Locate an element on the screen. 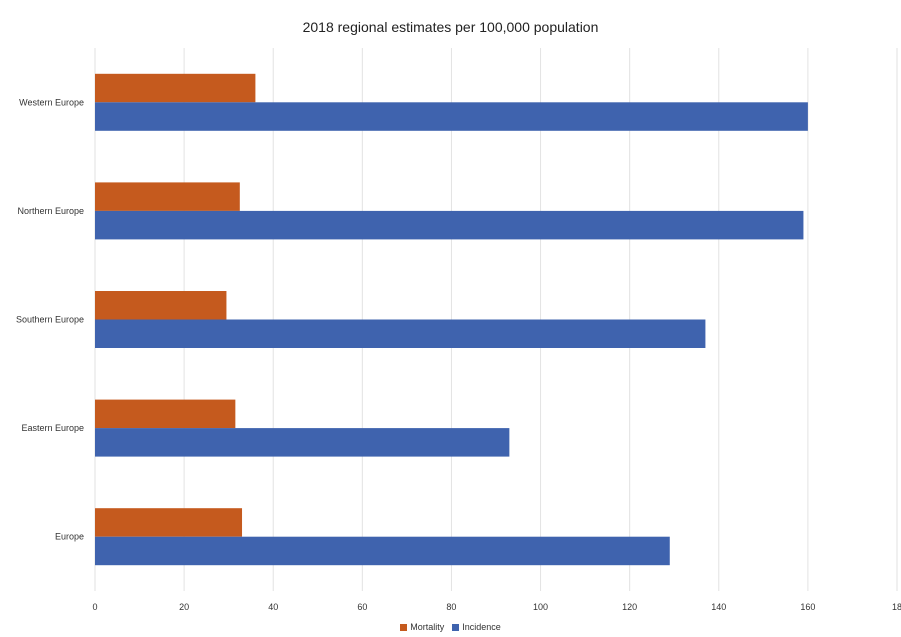 The height and width of the screenshot is (637, 901). legend-item-incidence: Incidence is located at coordinates (476, 627).